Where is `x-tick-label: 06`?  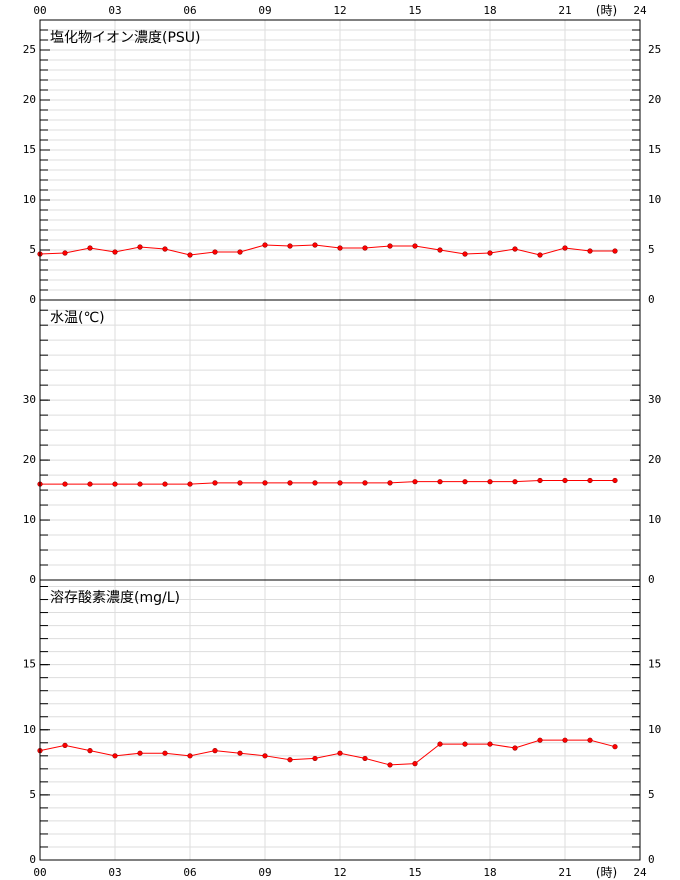
x-tick-label: 06 is located at coordinates (189, 10).